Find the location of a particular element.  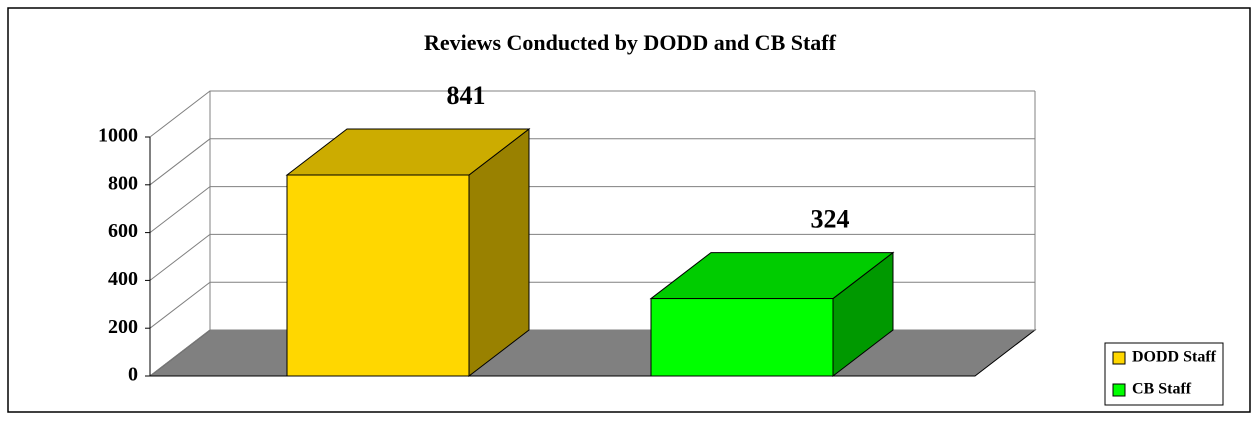

floor is located at coordinates (592, 353).